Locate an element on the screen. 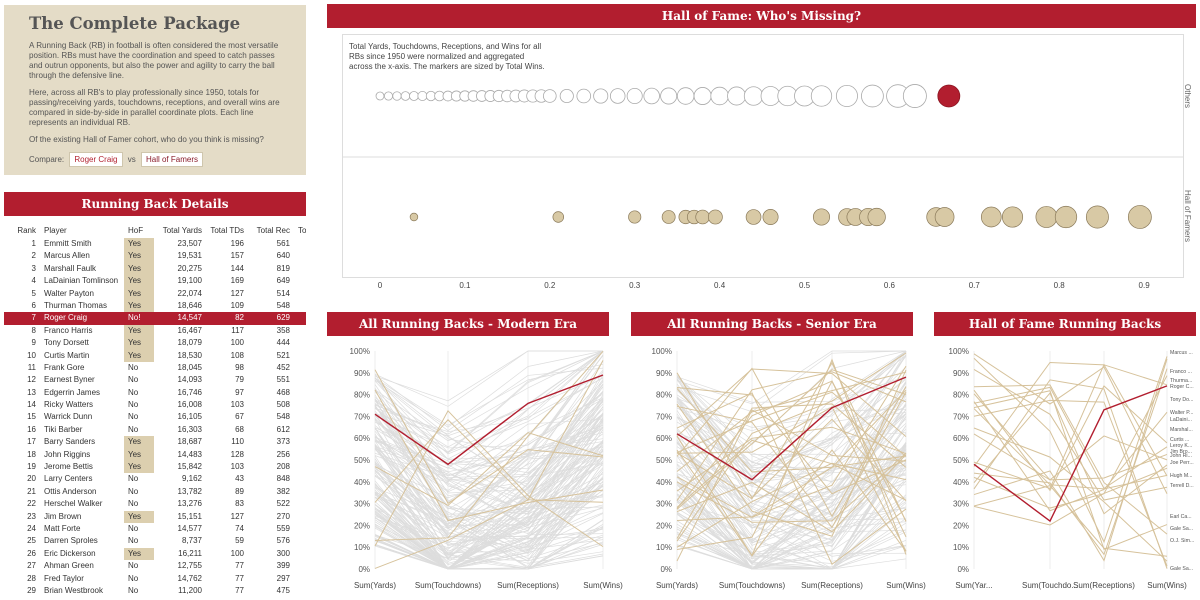  table-row: 27 Ahman Green No 12,755 77 399 is located at coordinates (155, 566).